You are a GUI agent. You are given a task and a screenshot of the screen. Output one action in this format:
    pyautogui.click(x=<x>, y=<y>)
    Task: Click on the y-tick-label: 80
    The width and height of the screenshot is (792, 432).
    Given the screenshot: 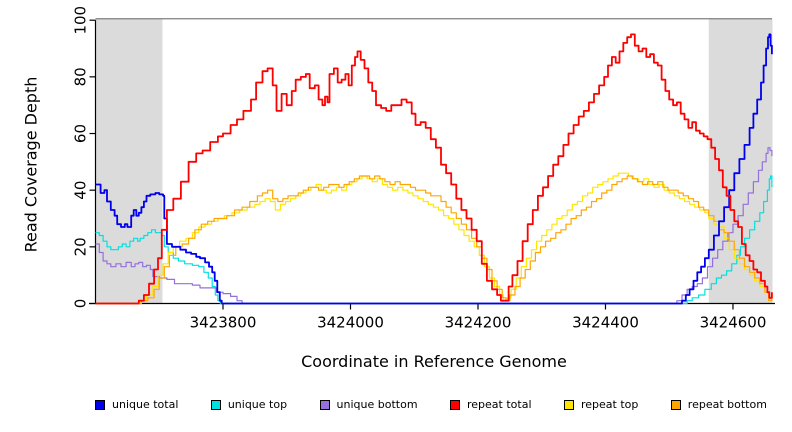 What is the action you would take?
    pyautogui.click(x=81, y=76)
    